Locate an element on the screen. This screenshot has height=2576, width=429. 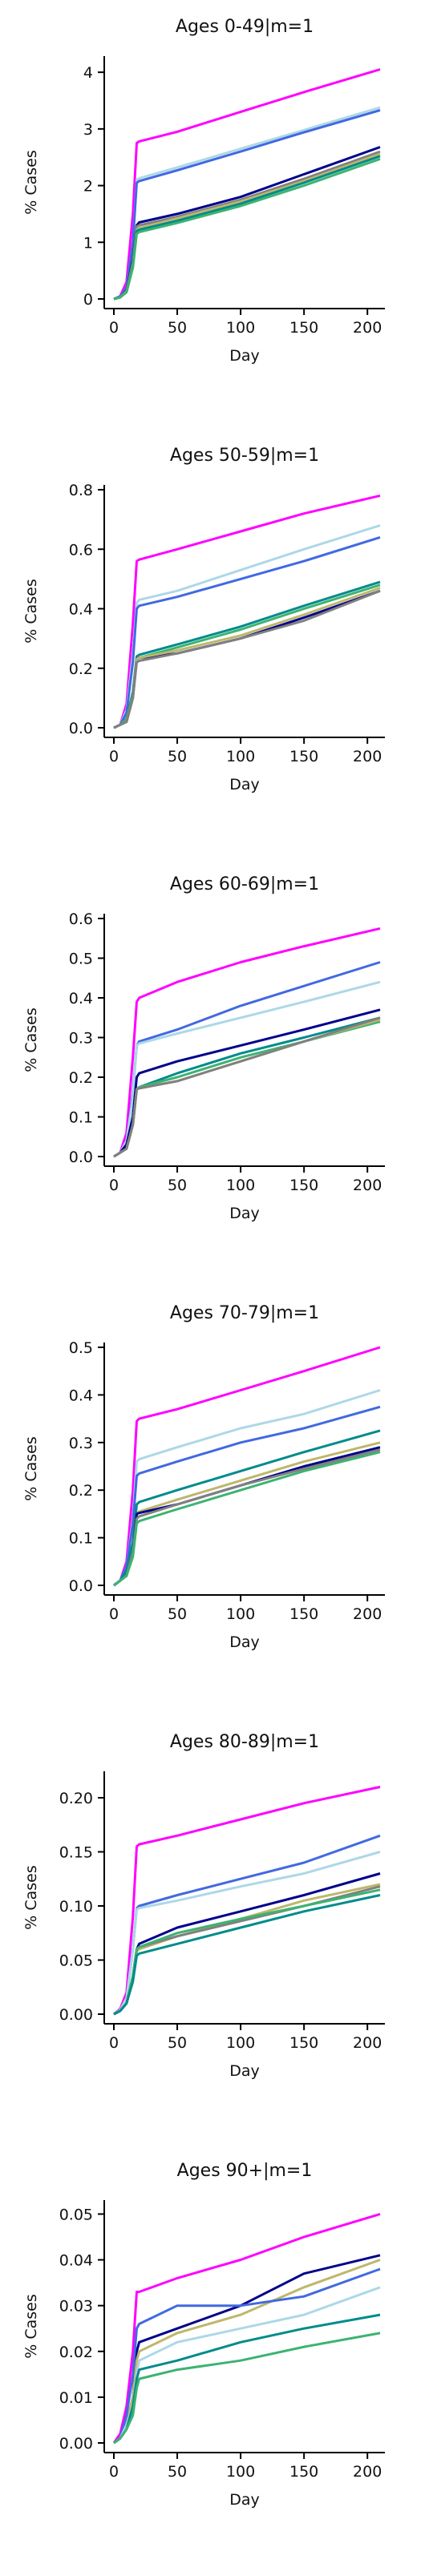
y-tick-label: 0.03 is located at coordinates (76, 2307).